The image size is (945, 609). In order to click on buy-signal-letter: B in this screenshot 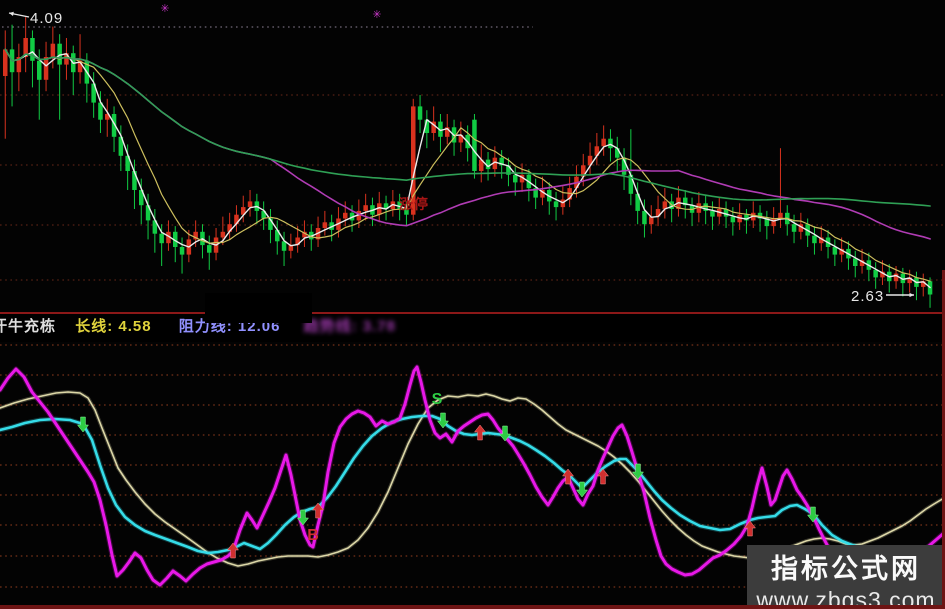, I will do `click(313, 535)`.